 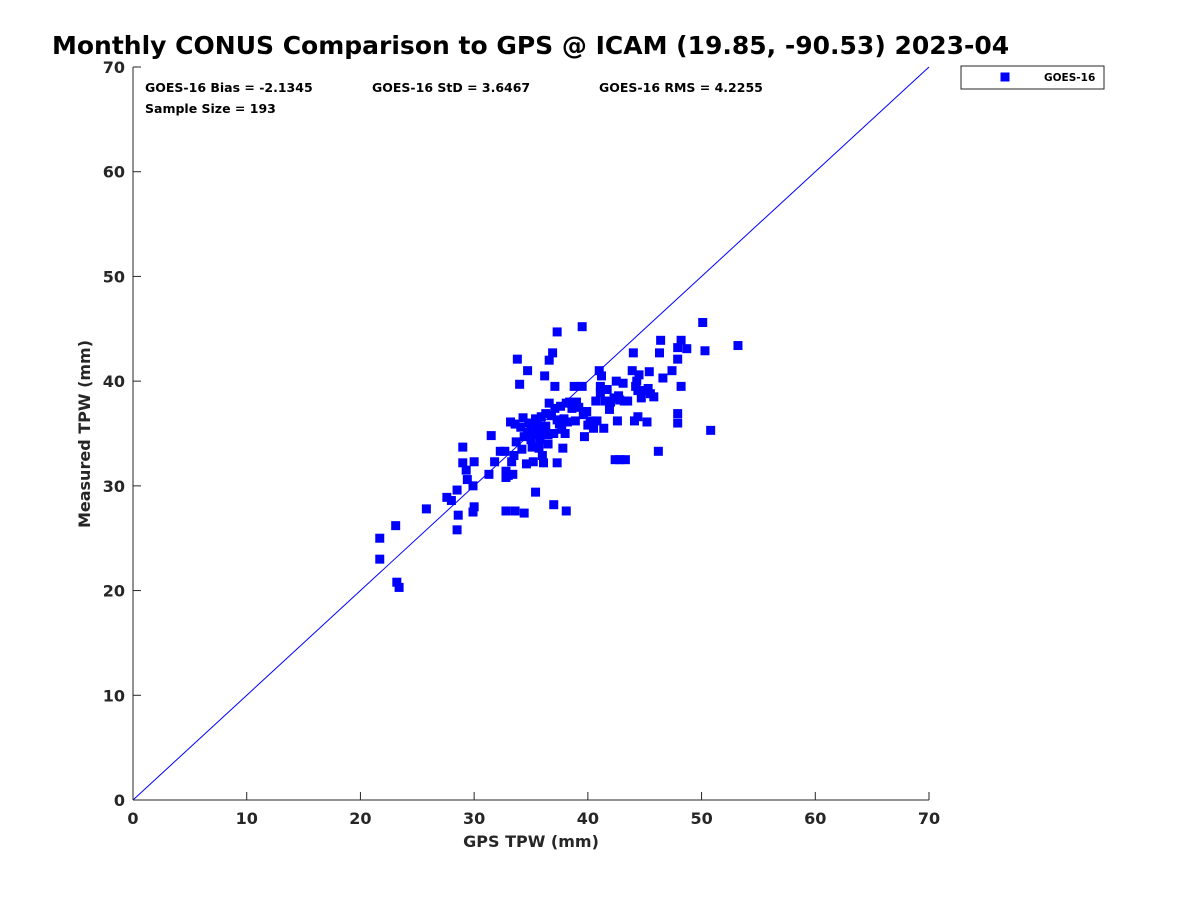 I want to click on y-tick-label: 20, so click(x=114, y=591).